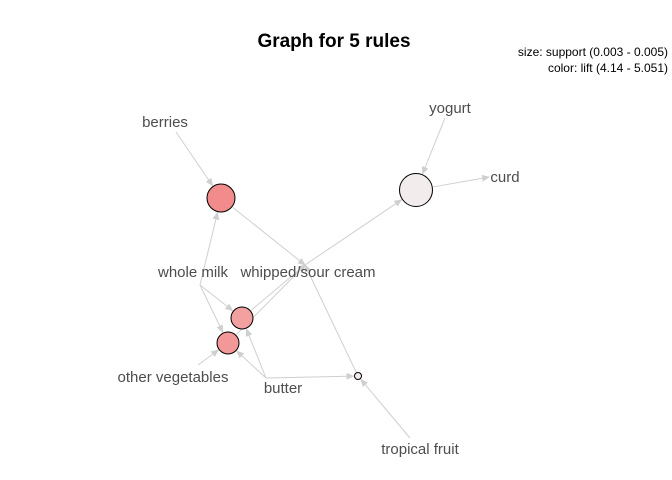  What do you see at coordinates (165, 122) in the screenshot?
I see `item-label-berries: berries` at bounding box center [165, 122].